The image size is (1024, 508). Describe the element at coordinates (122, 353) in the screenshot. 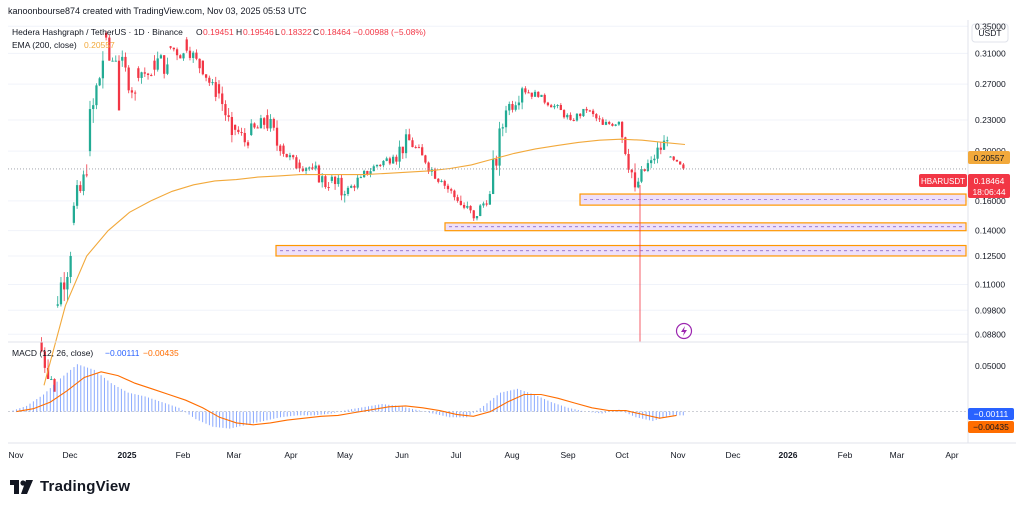

I see `legend-macd-value: −0.00111` at that location.